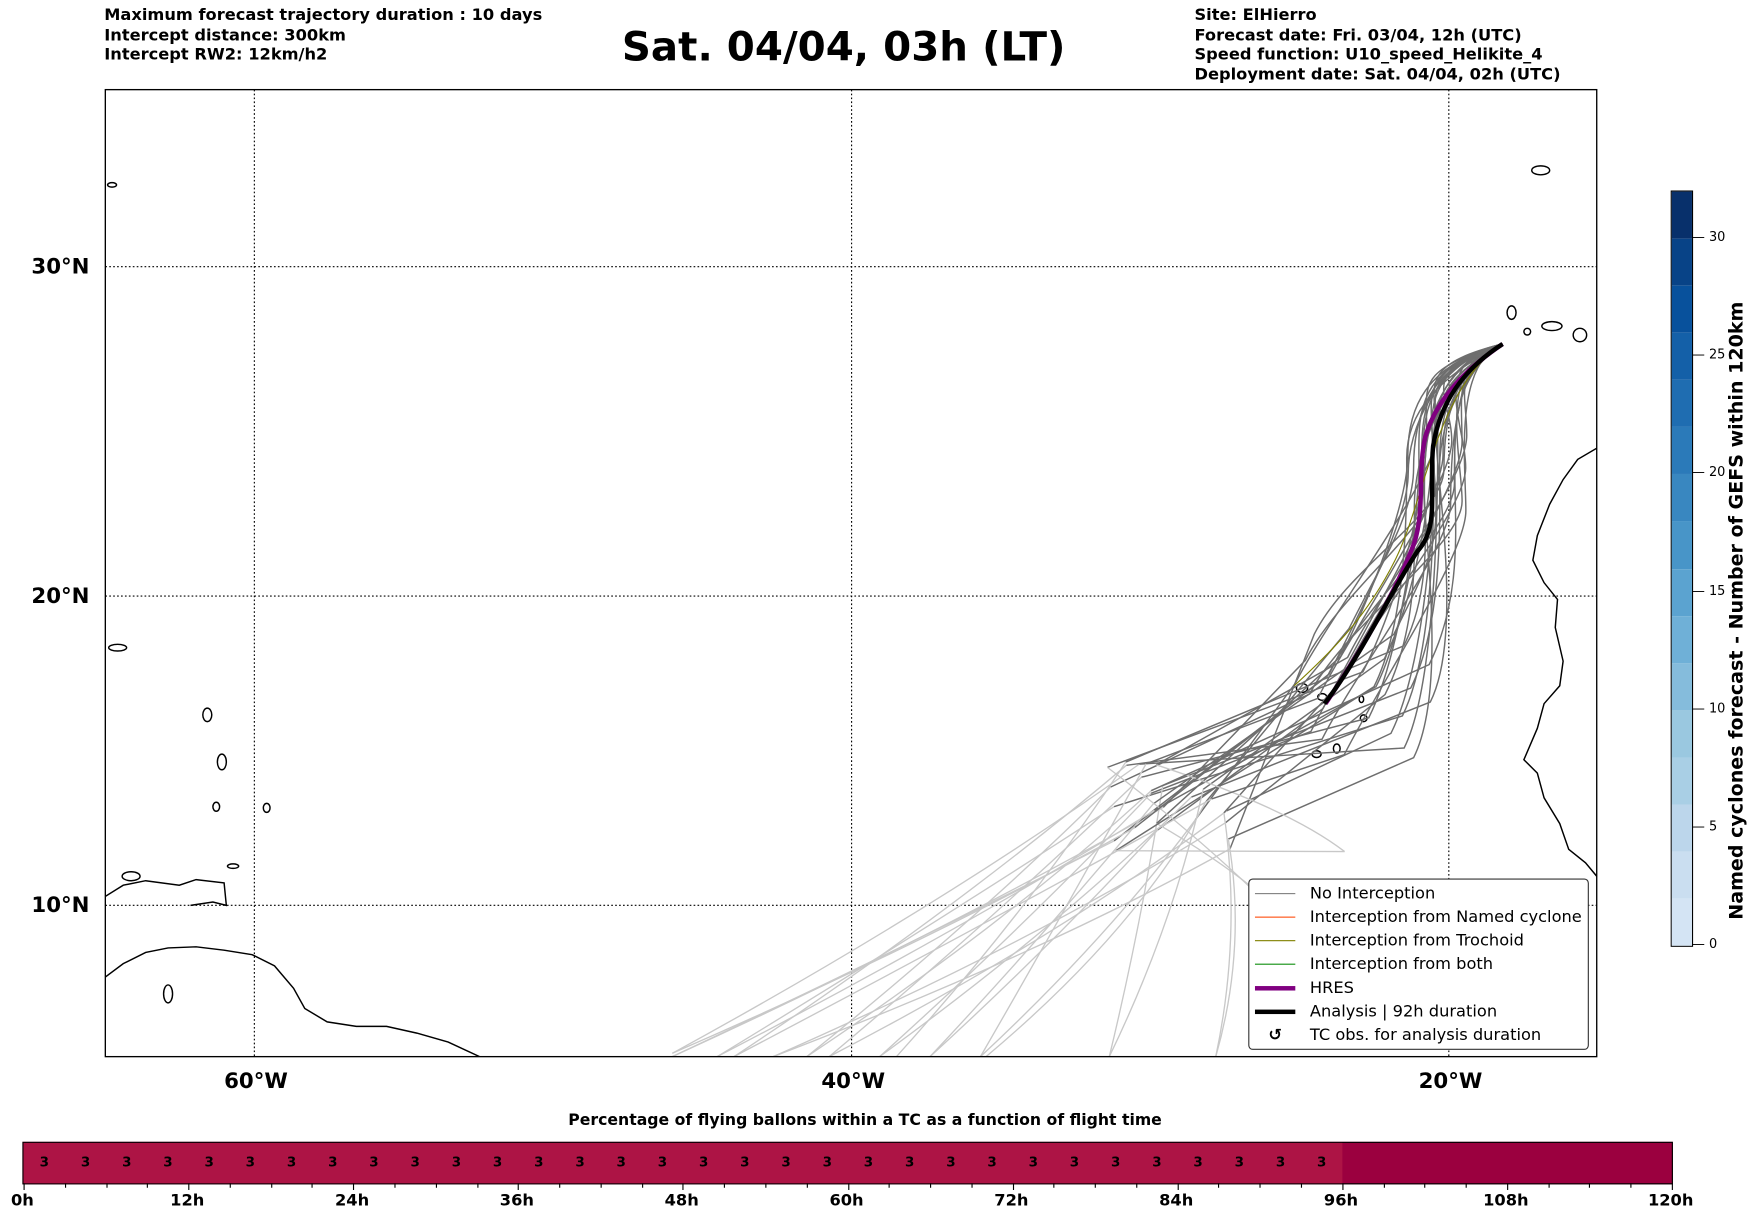 Image resolution: width=1748 pixels, height=1214 pixels. Describe the element at coordinates (1547, 254) in the screenshot. I see `canary-islands` at that location.